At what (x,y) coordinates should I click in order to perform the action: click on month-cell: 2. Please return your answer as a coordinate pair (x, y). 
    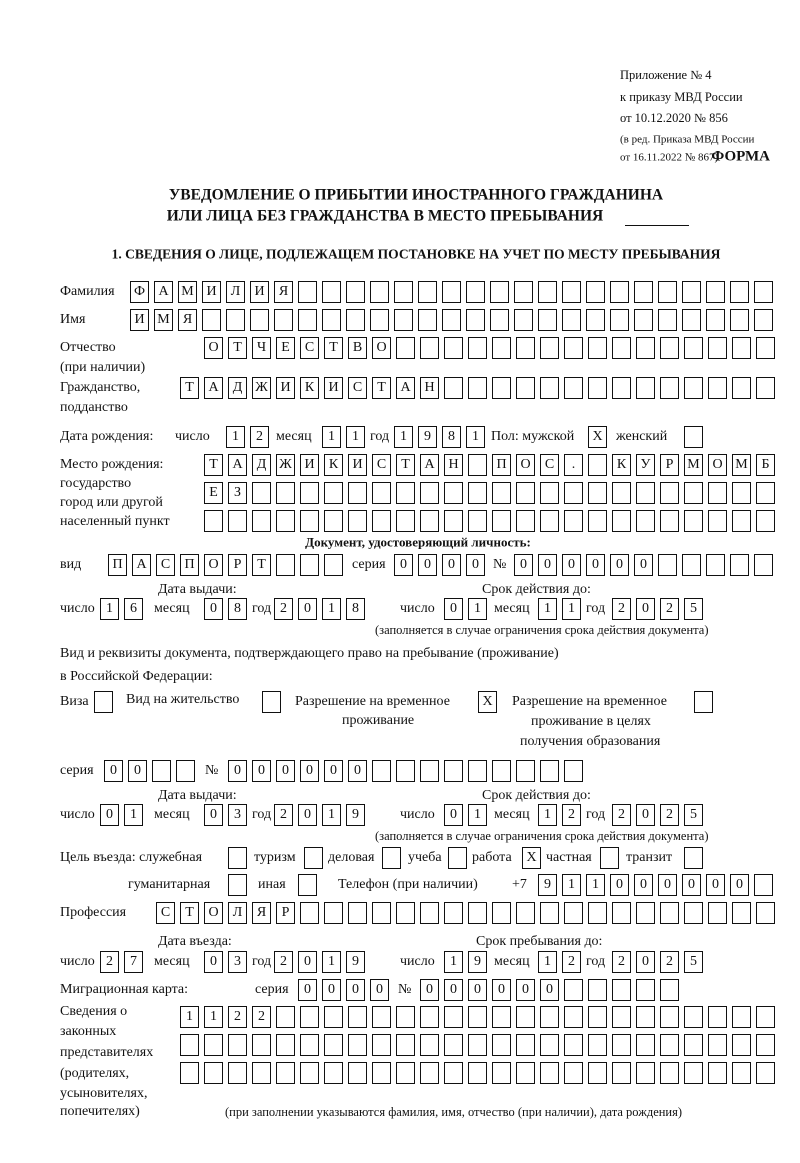
    Looking at the image, I should click on (571, 962).